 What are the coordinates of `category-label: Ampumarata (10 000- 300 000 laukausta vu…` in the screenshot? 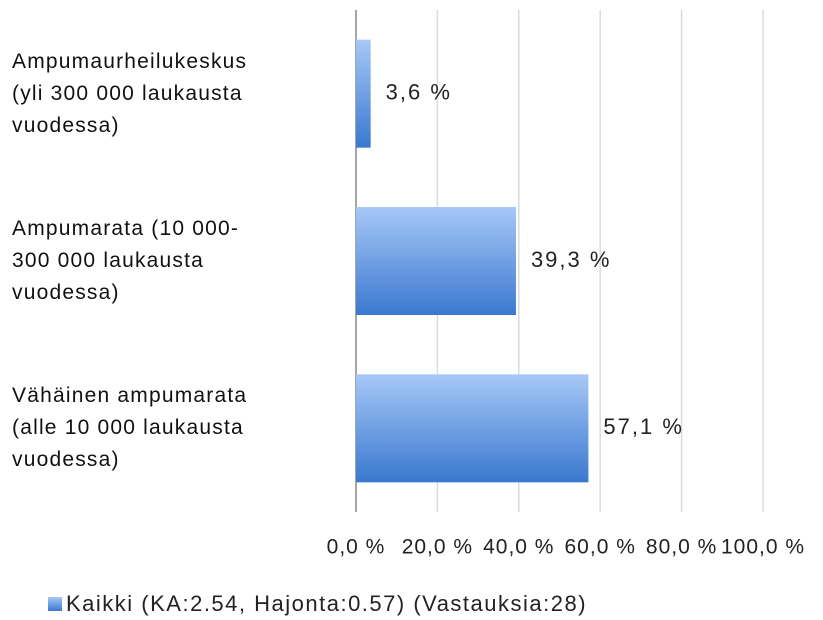 It's located at (126, 260).